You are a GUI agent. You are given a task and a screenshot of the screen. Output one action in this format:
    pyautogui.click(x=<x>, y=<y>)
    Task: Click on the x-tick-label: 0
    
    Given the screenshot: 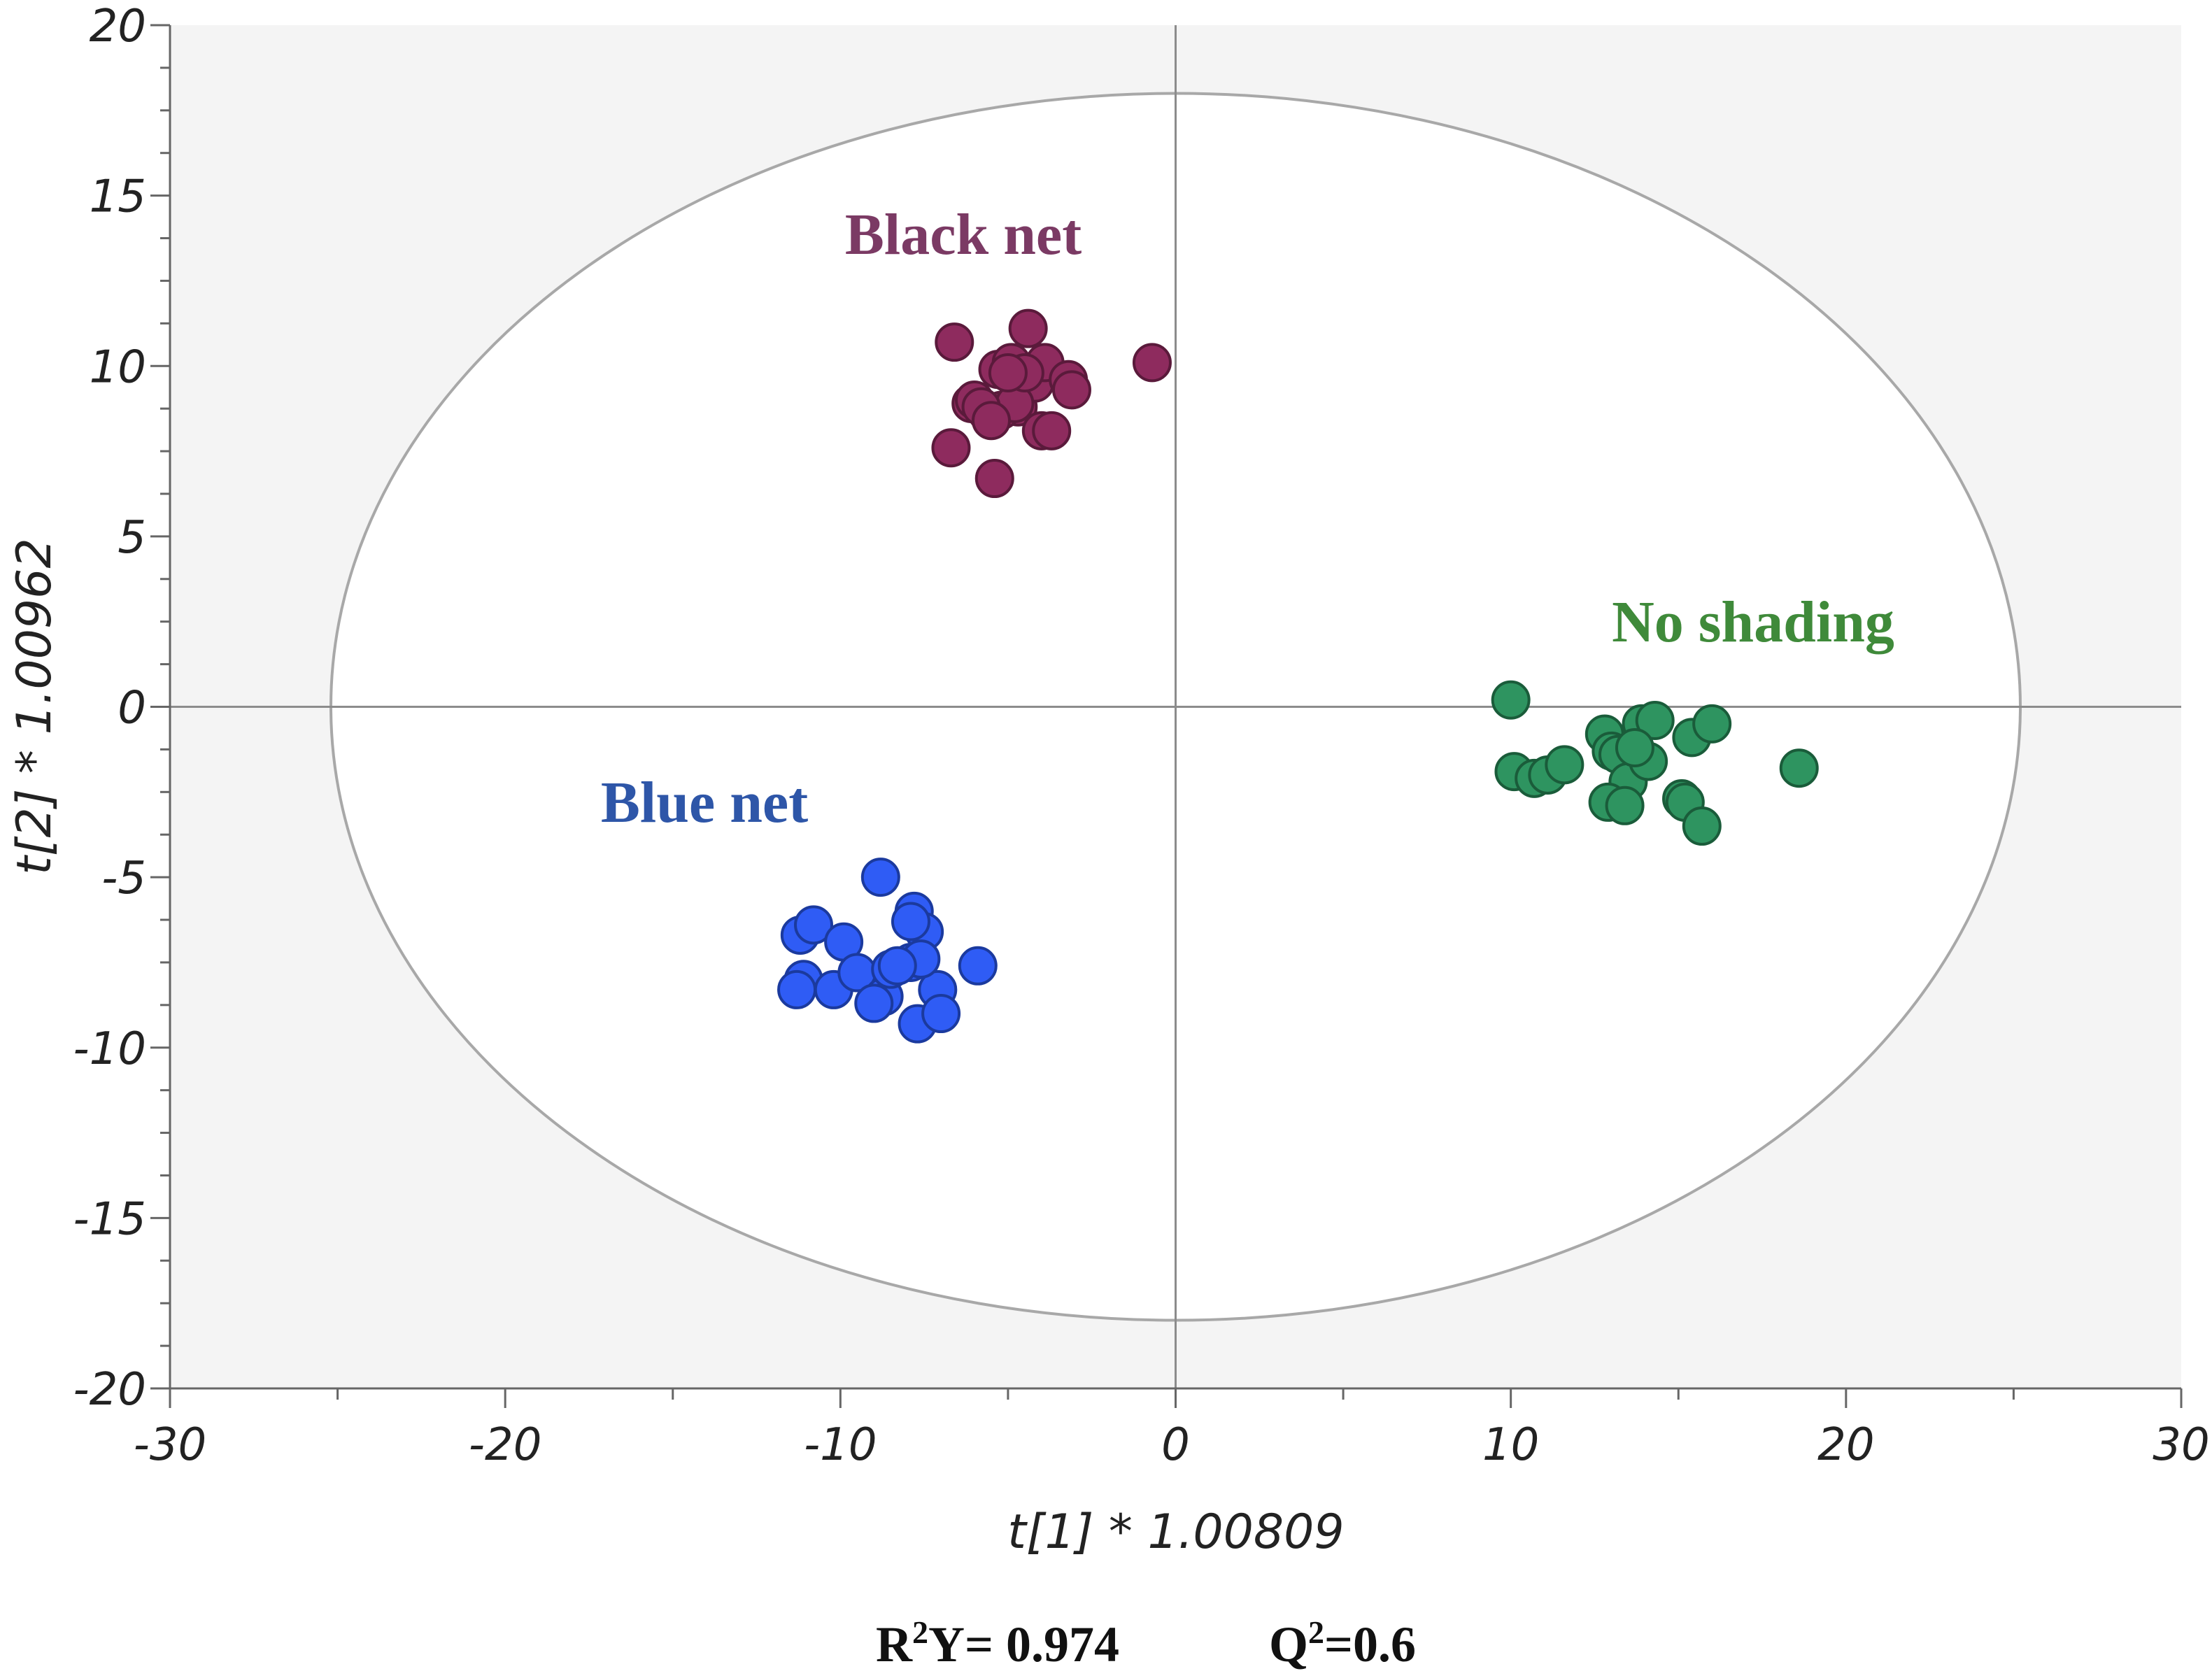 What is the action you would take?
    pyautogui.click(x=1175, y=1445)
    